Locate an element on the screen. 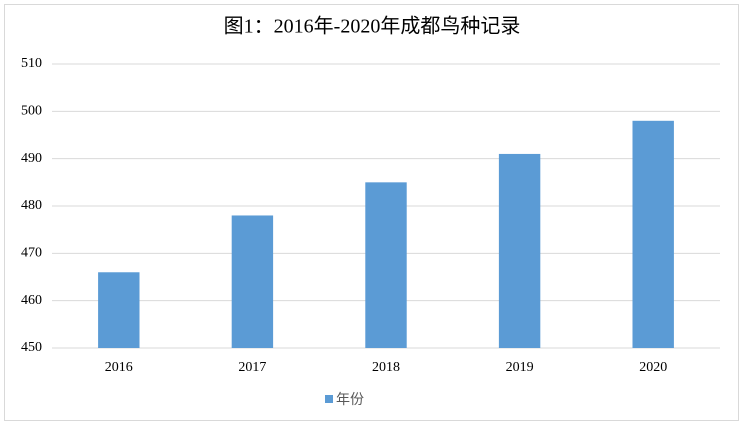  legend-label: 年份 is located at coordinates (350, 400).